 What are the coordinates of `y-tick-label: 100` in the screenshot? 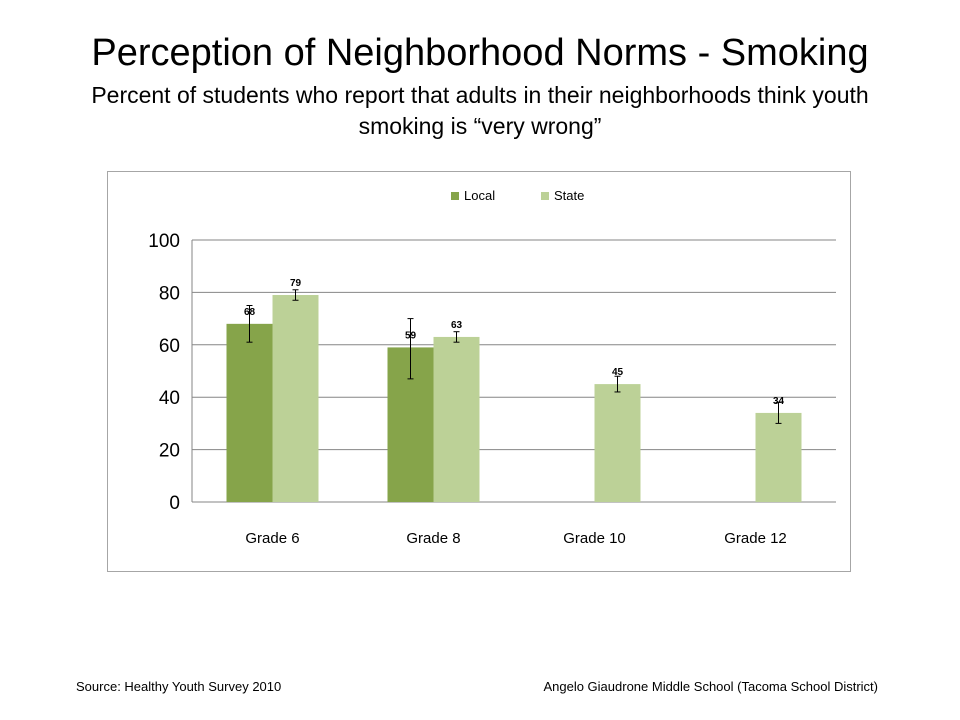 It's located at (164, 241).